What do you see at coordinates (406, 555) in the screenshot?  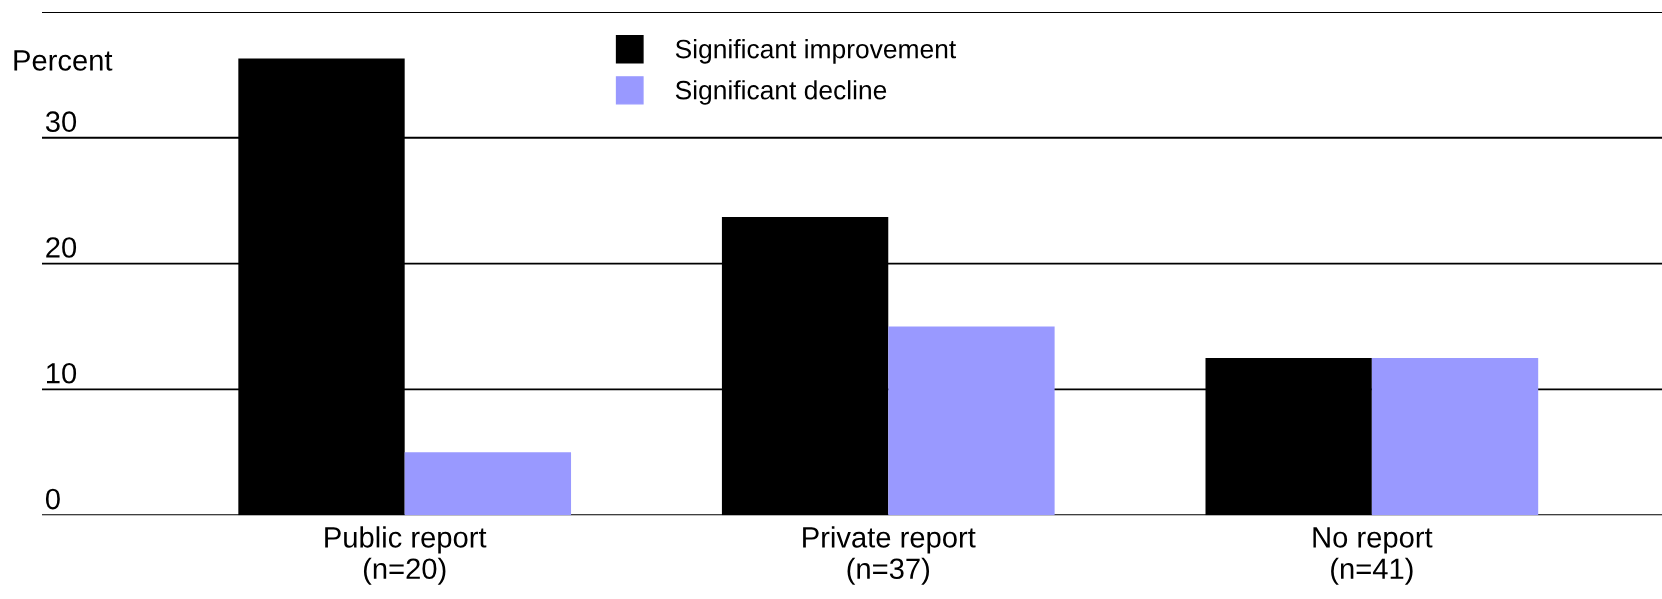 I see `x-tick-label: Public report (n=20)` at bounding box center [406, 555].